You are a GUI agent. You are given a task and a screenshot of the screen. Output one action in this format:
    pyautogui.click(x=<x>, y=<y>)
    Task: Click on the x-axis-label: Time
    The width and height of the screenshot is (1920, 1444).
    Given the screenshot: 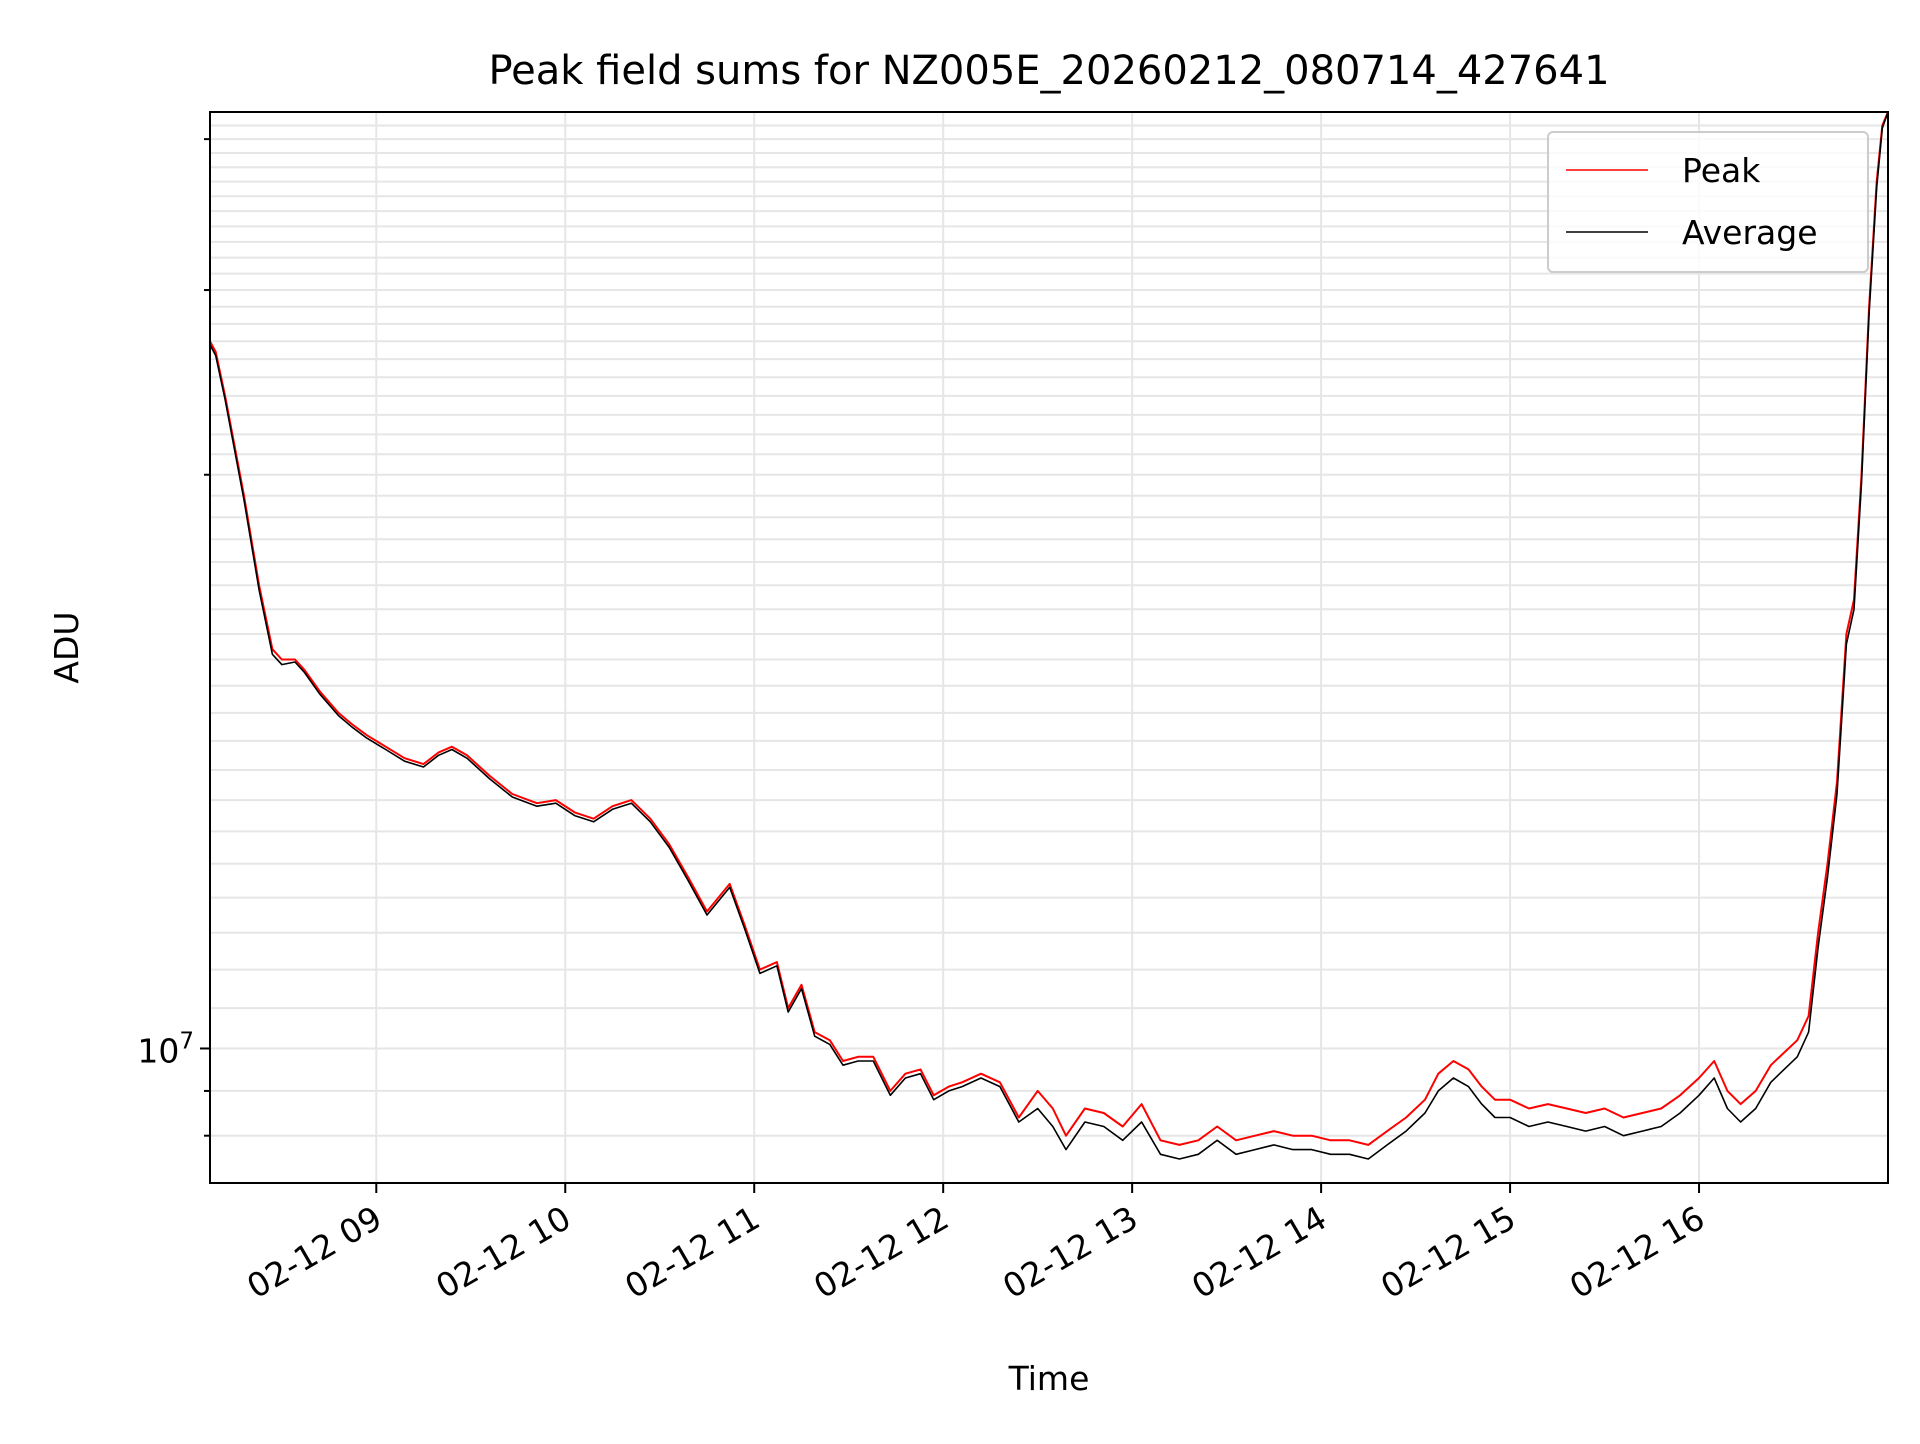 What is the action you would take?
    pyautogui.click(x=1049, y=1378)
    